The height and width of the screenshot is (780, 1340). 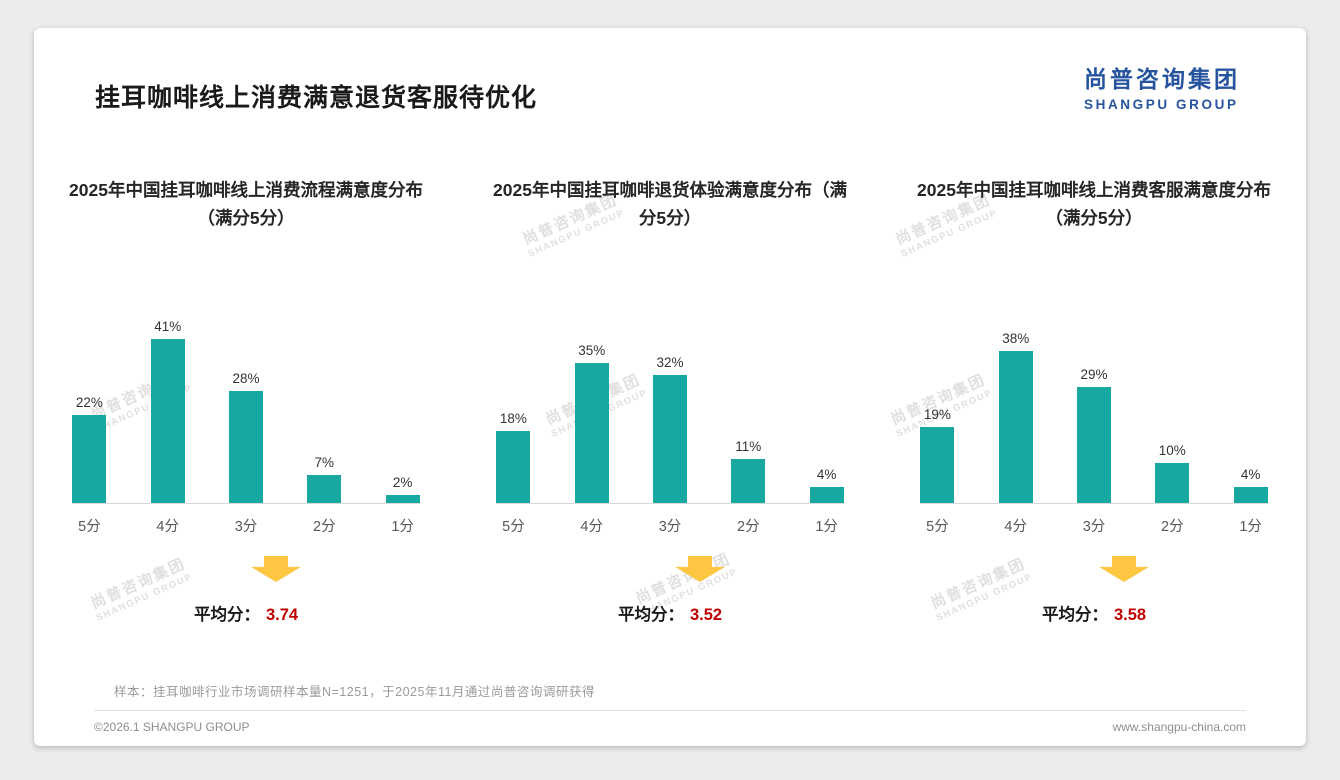 I want to click on bar-group: 2%, so click(x=402, y=489).